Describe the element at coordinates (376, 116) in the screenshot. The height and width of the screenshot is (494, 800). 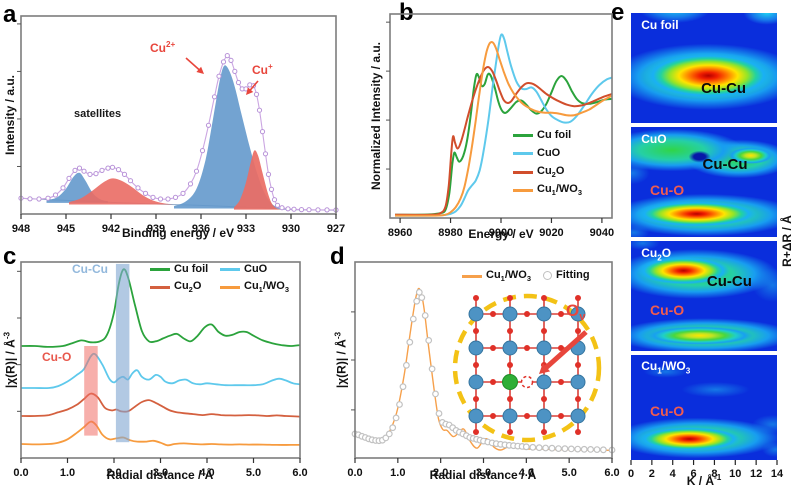
I see `panel-b-yaxis-title: Normalized Intensity / a.u.` at that location.